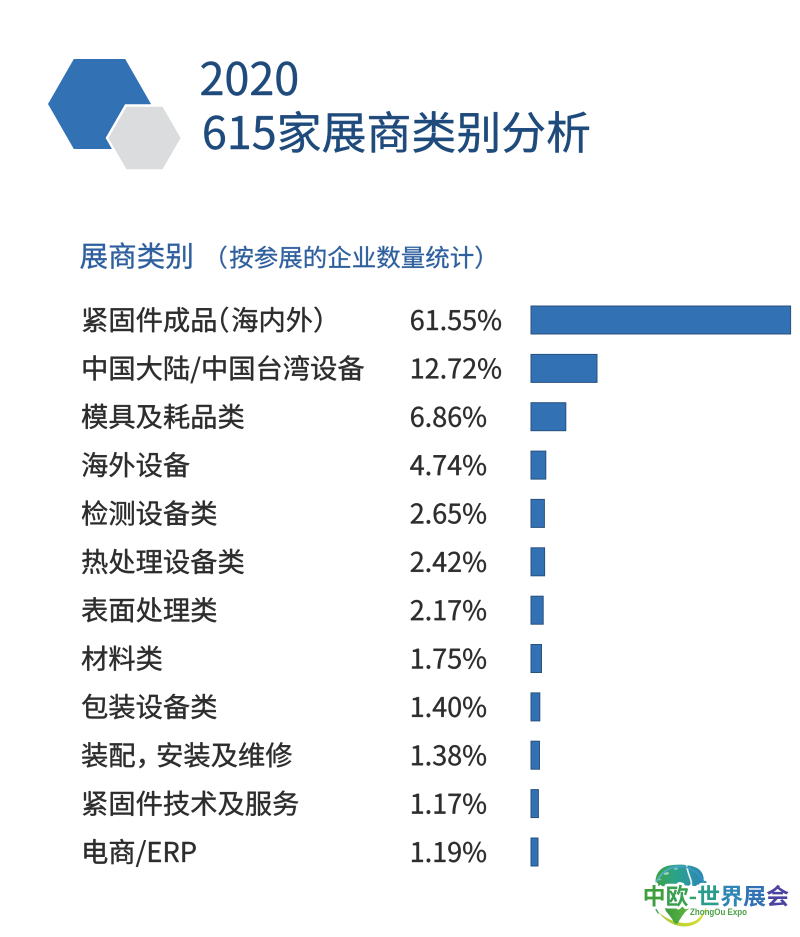 The height and width of the screenshot is (937, 800). I want to click on svg-text: ZhongOu Expo, so click(718, 912).